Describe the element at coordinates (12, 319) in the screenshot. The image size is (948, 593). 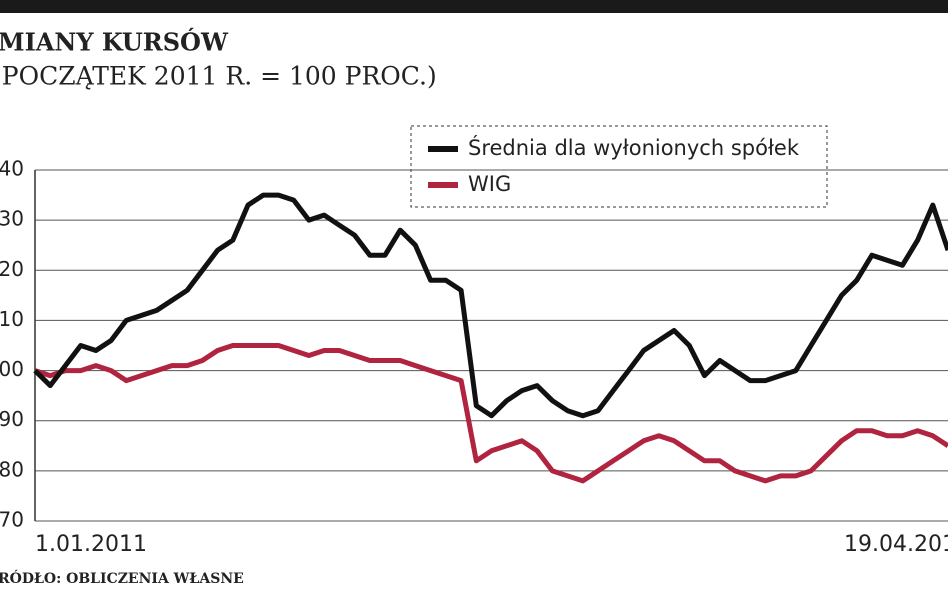
I see `y-tick-label: 110` at that location.